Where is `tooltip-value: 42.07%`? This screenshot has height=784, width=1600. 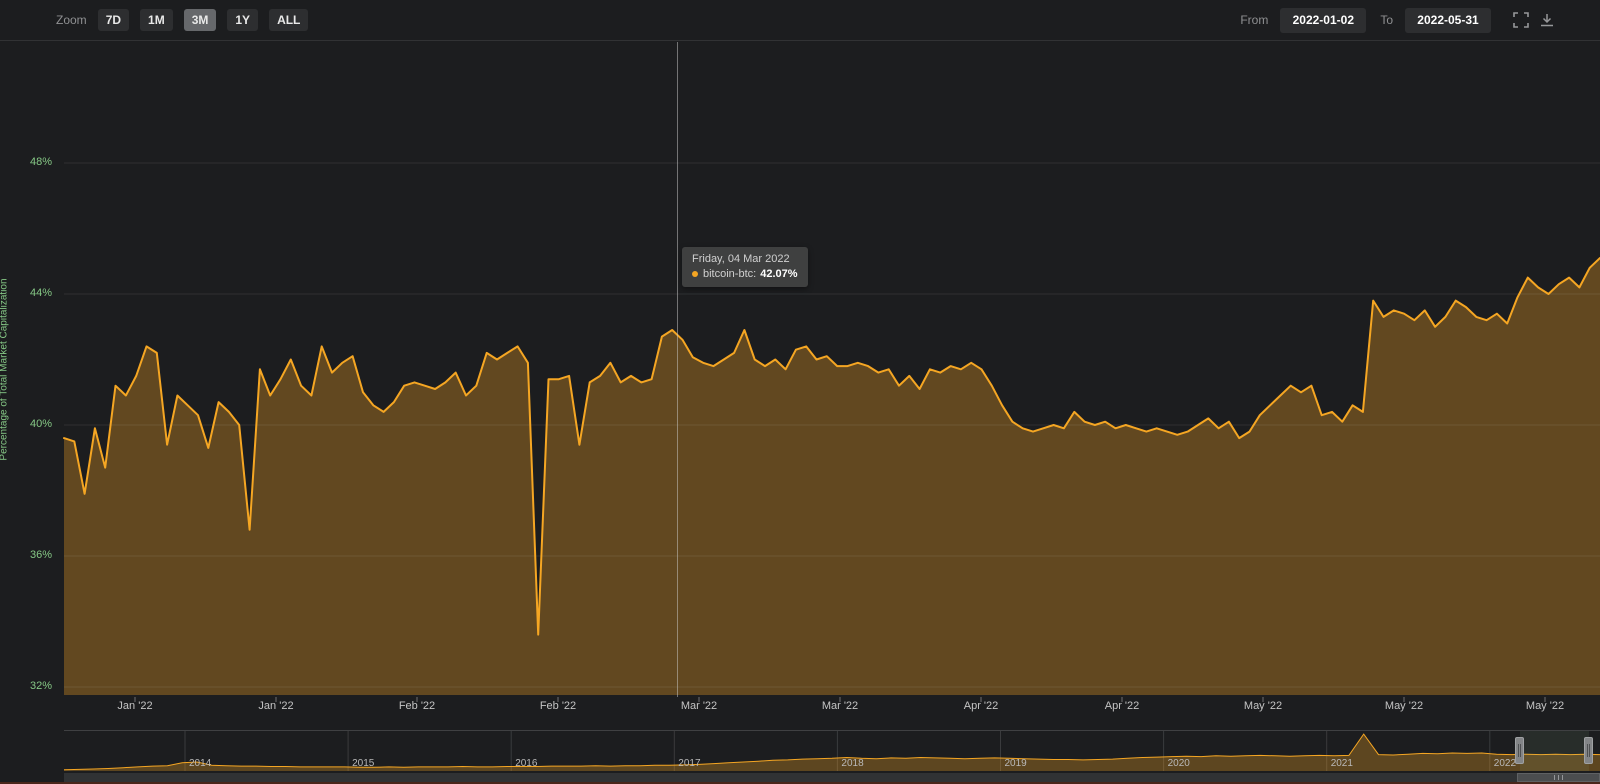
tooltip-value: 42.07% is located at coordinates (779, 274).